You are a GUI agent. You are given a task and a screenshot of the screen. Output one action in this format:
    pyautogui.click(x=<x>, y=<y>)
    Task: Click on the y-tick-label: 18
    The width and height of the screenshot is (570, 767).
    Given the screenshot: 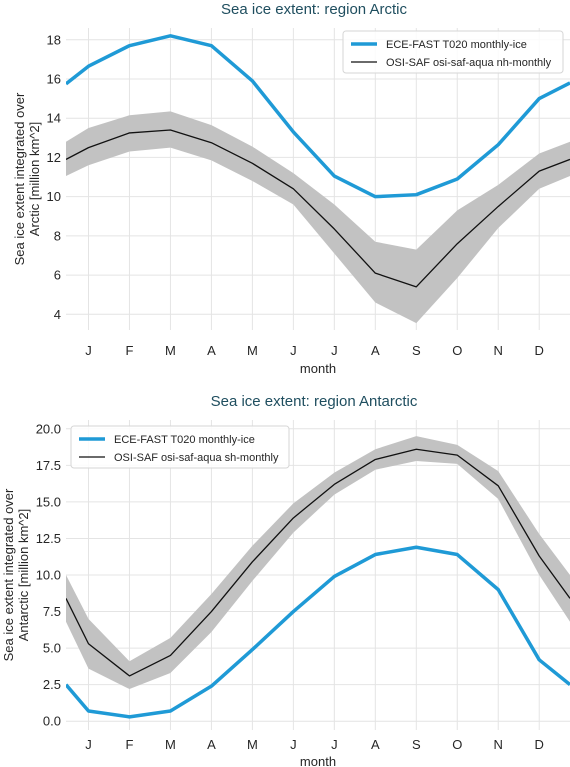 What is the action you would take?
    pyautogui.click(x=54, y=39)
    